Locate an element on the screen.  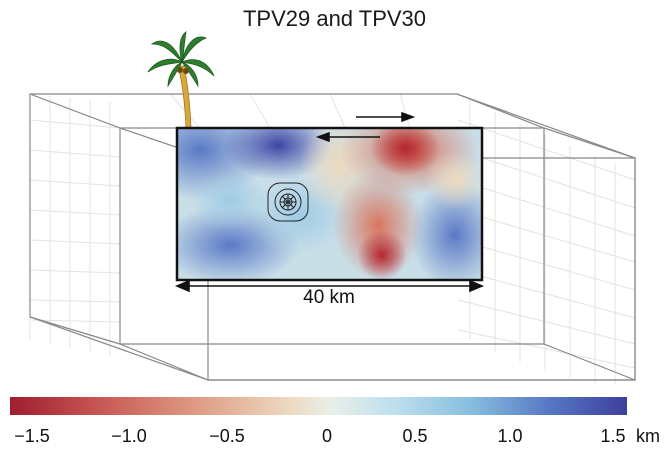
colorbar-tick: −1.5 is located at coordinates (32, 436).